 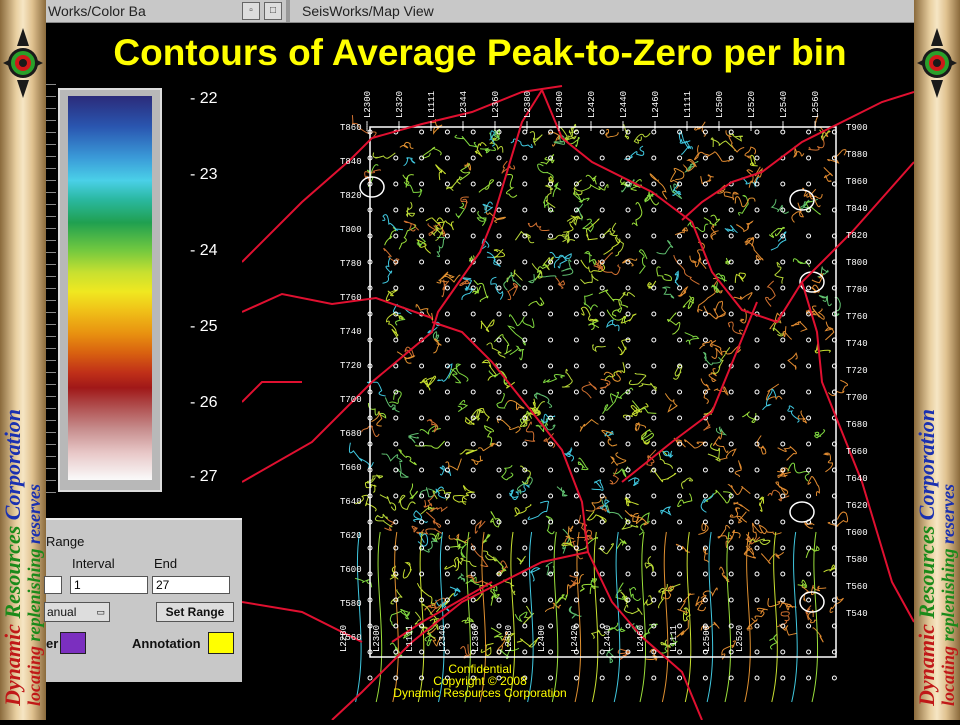 I want to click on dropdown-icon: ▭, so click(x=100, y=612).